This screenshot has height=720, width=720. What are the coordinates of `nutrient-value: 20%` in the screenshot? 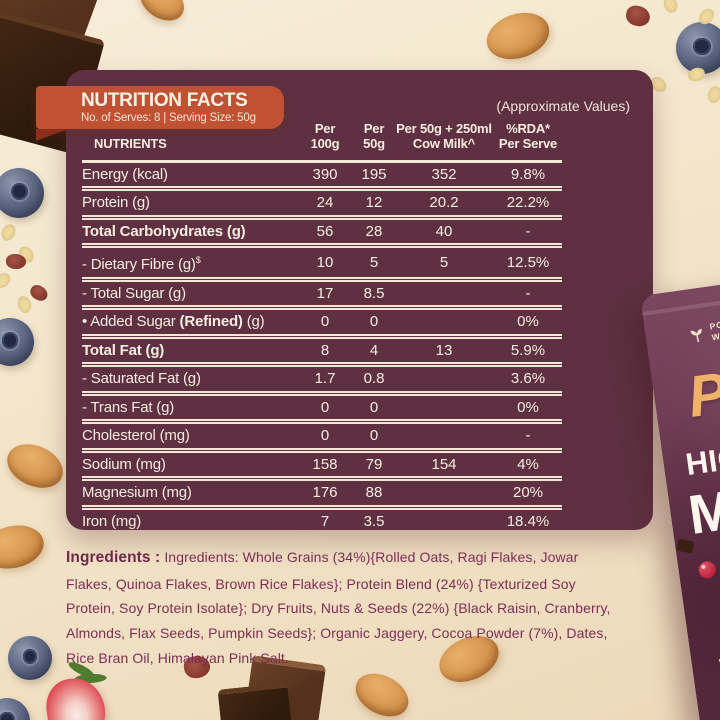 It's located at (528, 494).